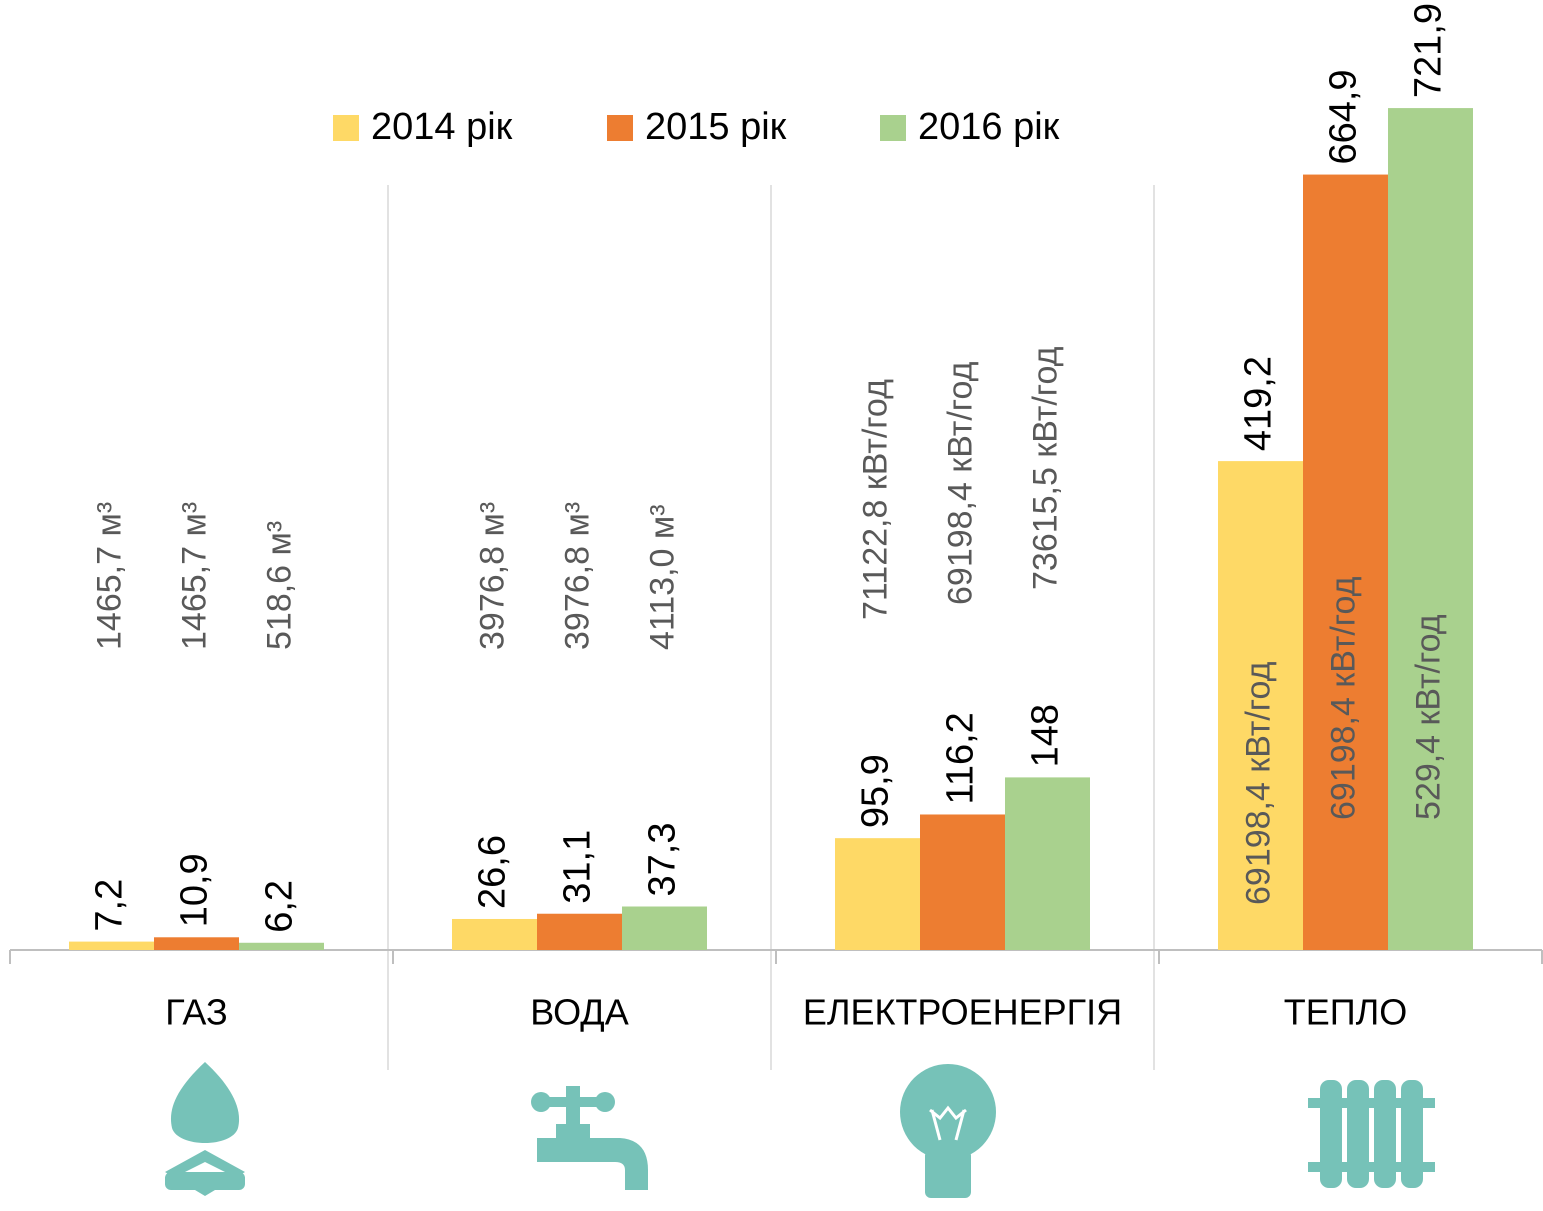 This screenshot has width=1543, height=1211. What do you see at coordinates (876, 791) in the screenshot?
I see `value-label: 95,9` at bounding box center [876, 791].